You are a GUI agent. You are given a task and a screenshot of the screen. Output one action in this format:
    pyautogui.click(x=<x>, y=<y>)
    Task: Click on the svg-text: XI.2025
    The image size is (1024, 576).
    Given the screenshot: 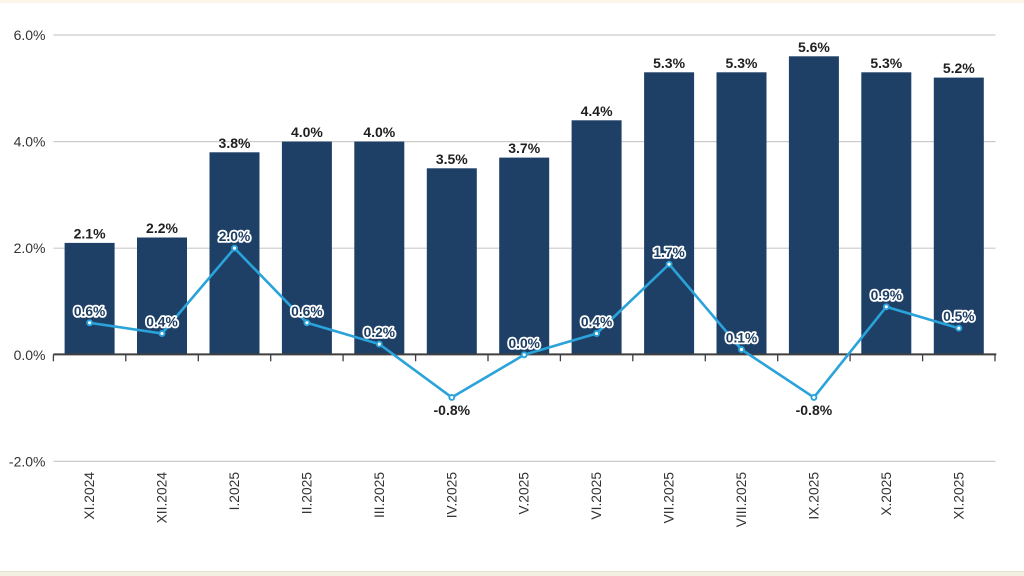 What is the action you would take?
    pyautogui.click(x=958, y=496)
    